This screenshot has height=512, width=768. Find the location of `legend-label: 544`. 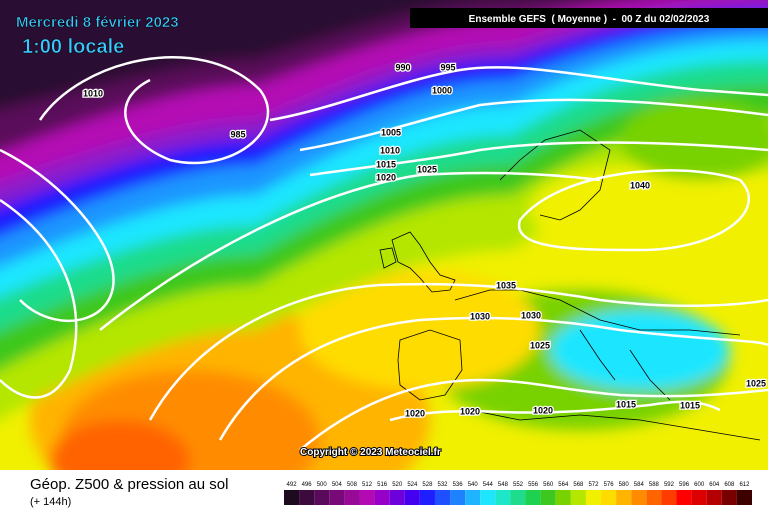

legend-label: 544 is located at coordinates (488, 485).